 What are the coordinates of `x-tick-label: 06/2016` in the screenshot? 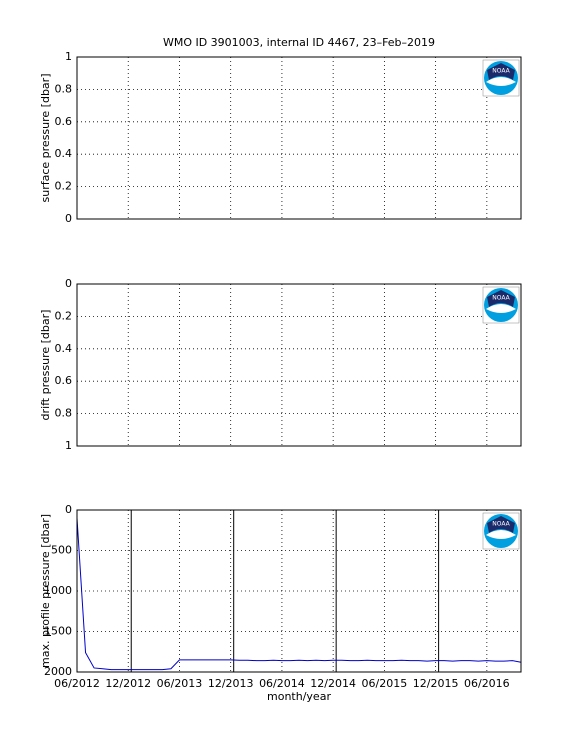 It's located at (487, 683).